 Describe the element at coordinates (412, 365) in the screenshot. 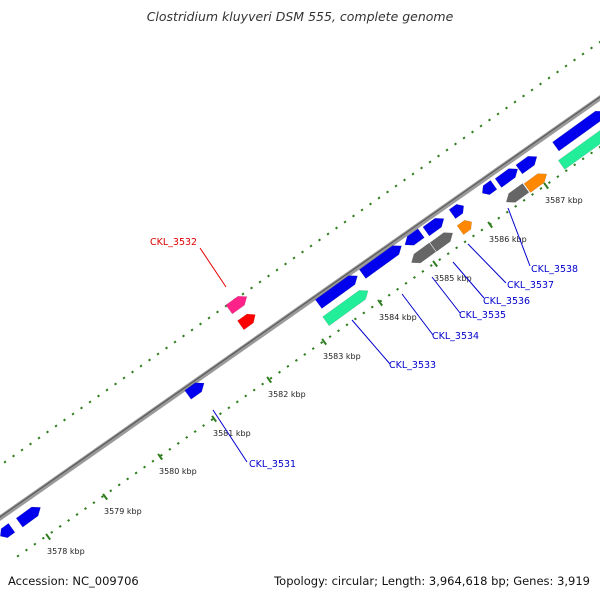

I see `gene-label: CKL_3533` at that location.